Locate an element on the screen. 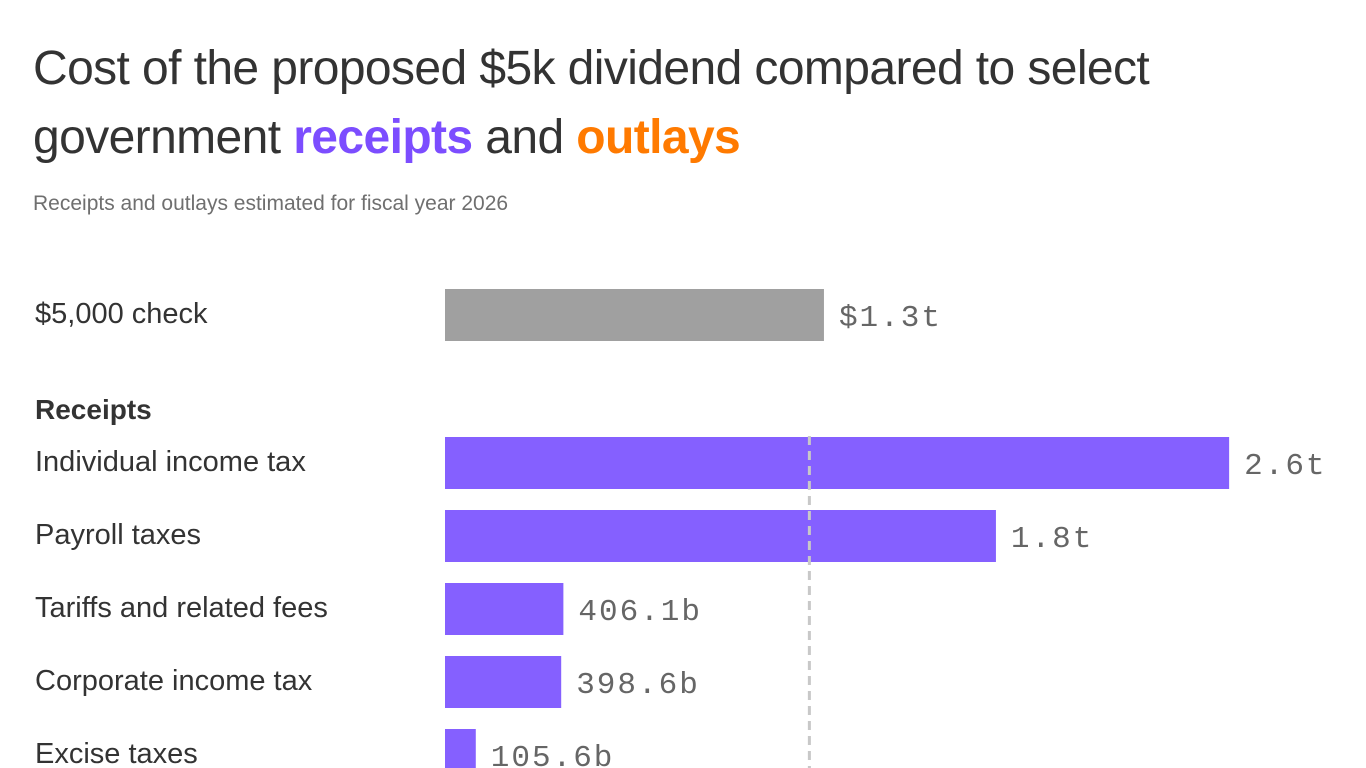  category-label: Individual income tax is located at coordinates (170, 462).